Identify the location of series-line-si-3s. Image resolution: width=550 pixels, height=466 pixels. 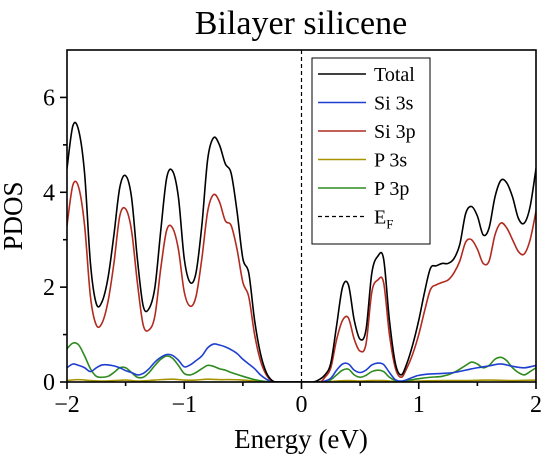
(301, 362).